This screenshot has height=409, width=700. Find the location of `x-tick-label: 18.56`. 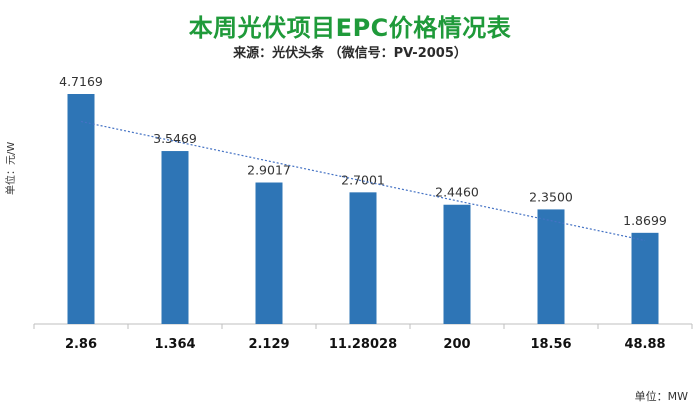

x-tick-label: 18.56 is located at coordinates (550, 344).